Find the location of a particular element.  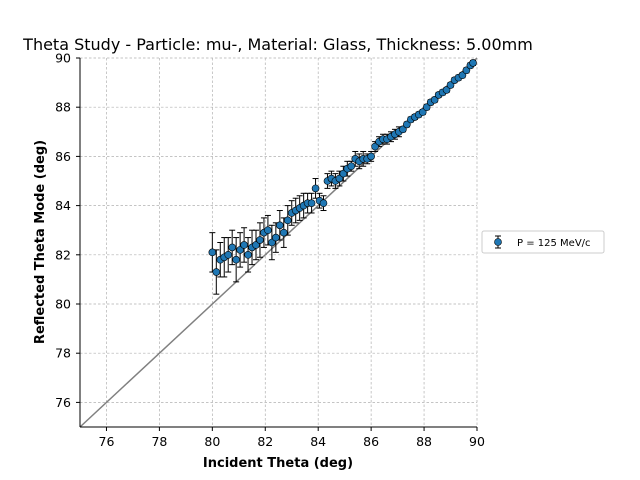

legend-marker is located at coordinates (498, 242).